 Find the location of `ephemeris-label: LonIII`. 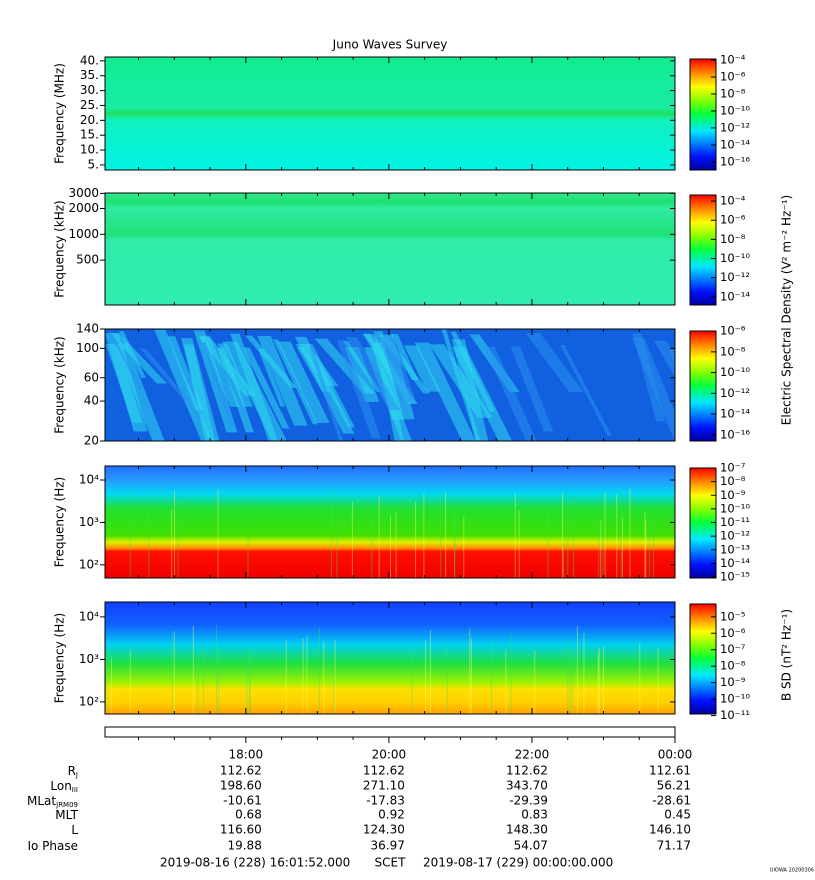

ephemeris-label: LonIII is located at coordinates (64, 787).